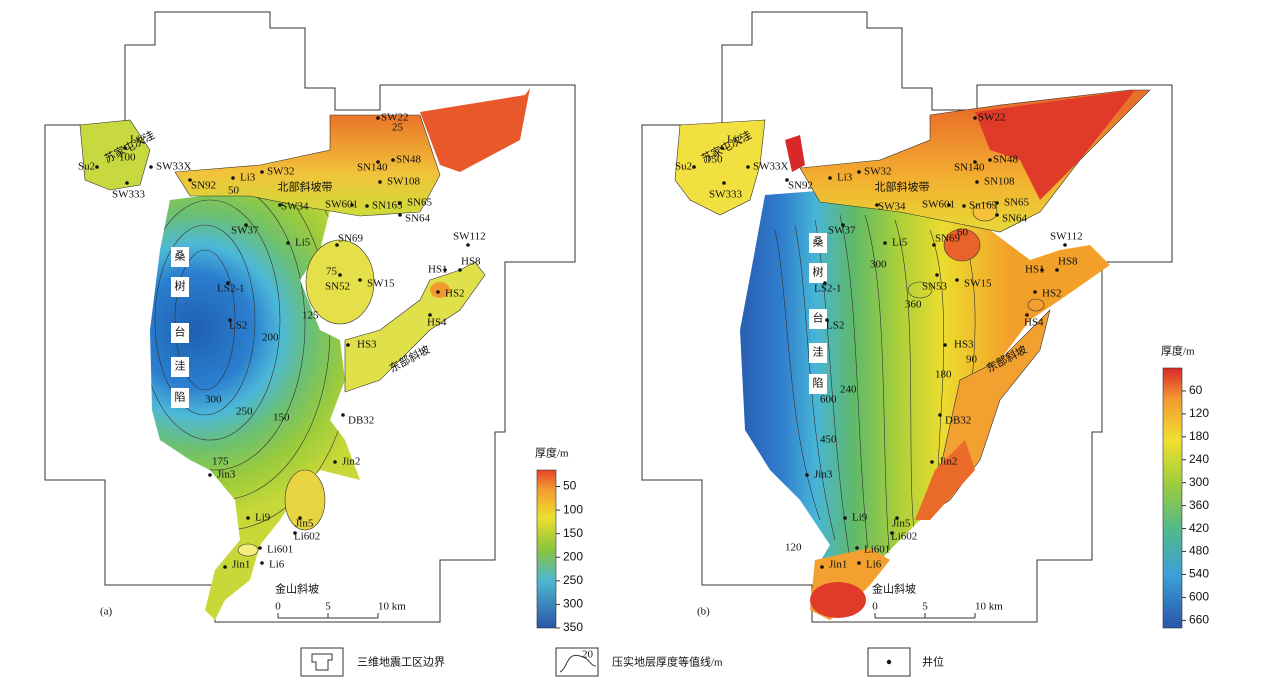 This screenshot has width=1269, height=684. What do you see at coordinates (1199, 551) in the screenshot?
I see `colorbar-tick-label: 480` at bounding box center [1199, 551].